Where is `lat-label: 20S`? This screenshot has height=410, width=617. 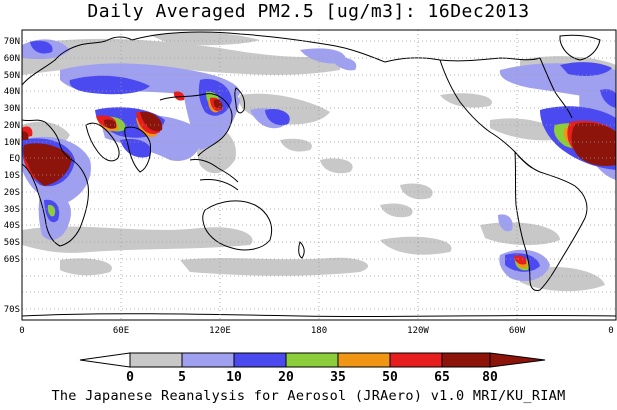
lat-label: 20S is located at coordinates (12, 193).